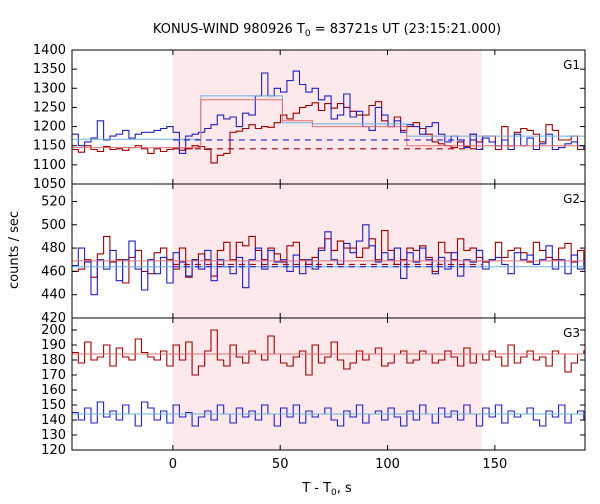 Image resolution: width=600 pixels, height=504 pixels. Describe the element at coordinates (344, 488) in the screenshot. I see `x-axis-label-suffix: , s` at that location.